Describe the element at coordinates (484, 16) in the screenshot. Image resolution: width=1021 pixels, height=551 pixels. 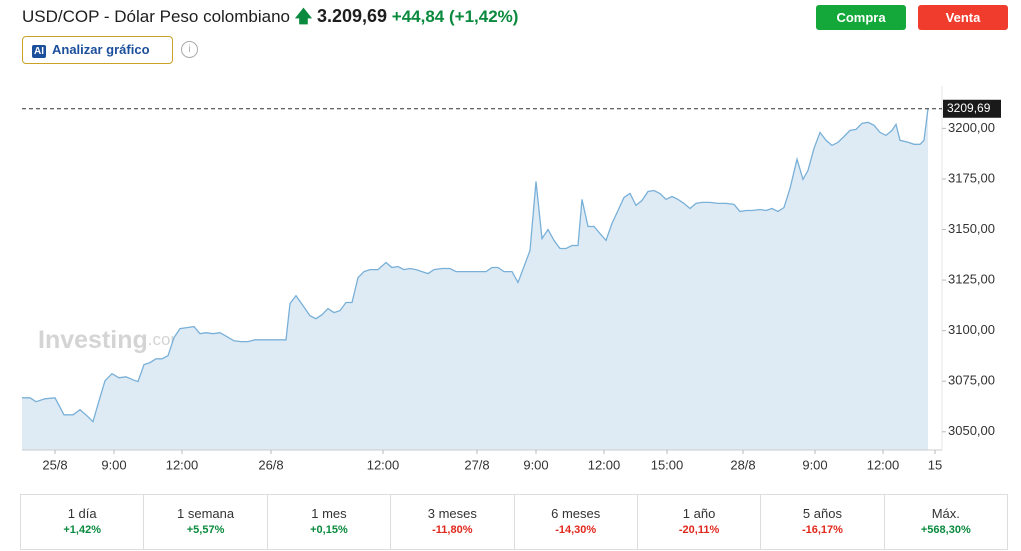
I see `price-change-pct: (+1,42%)` at that location.